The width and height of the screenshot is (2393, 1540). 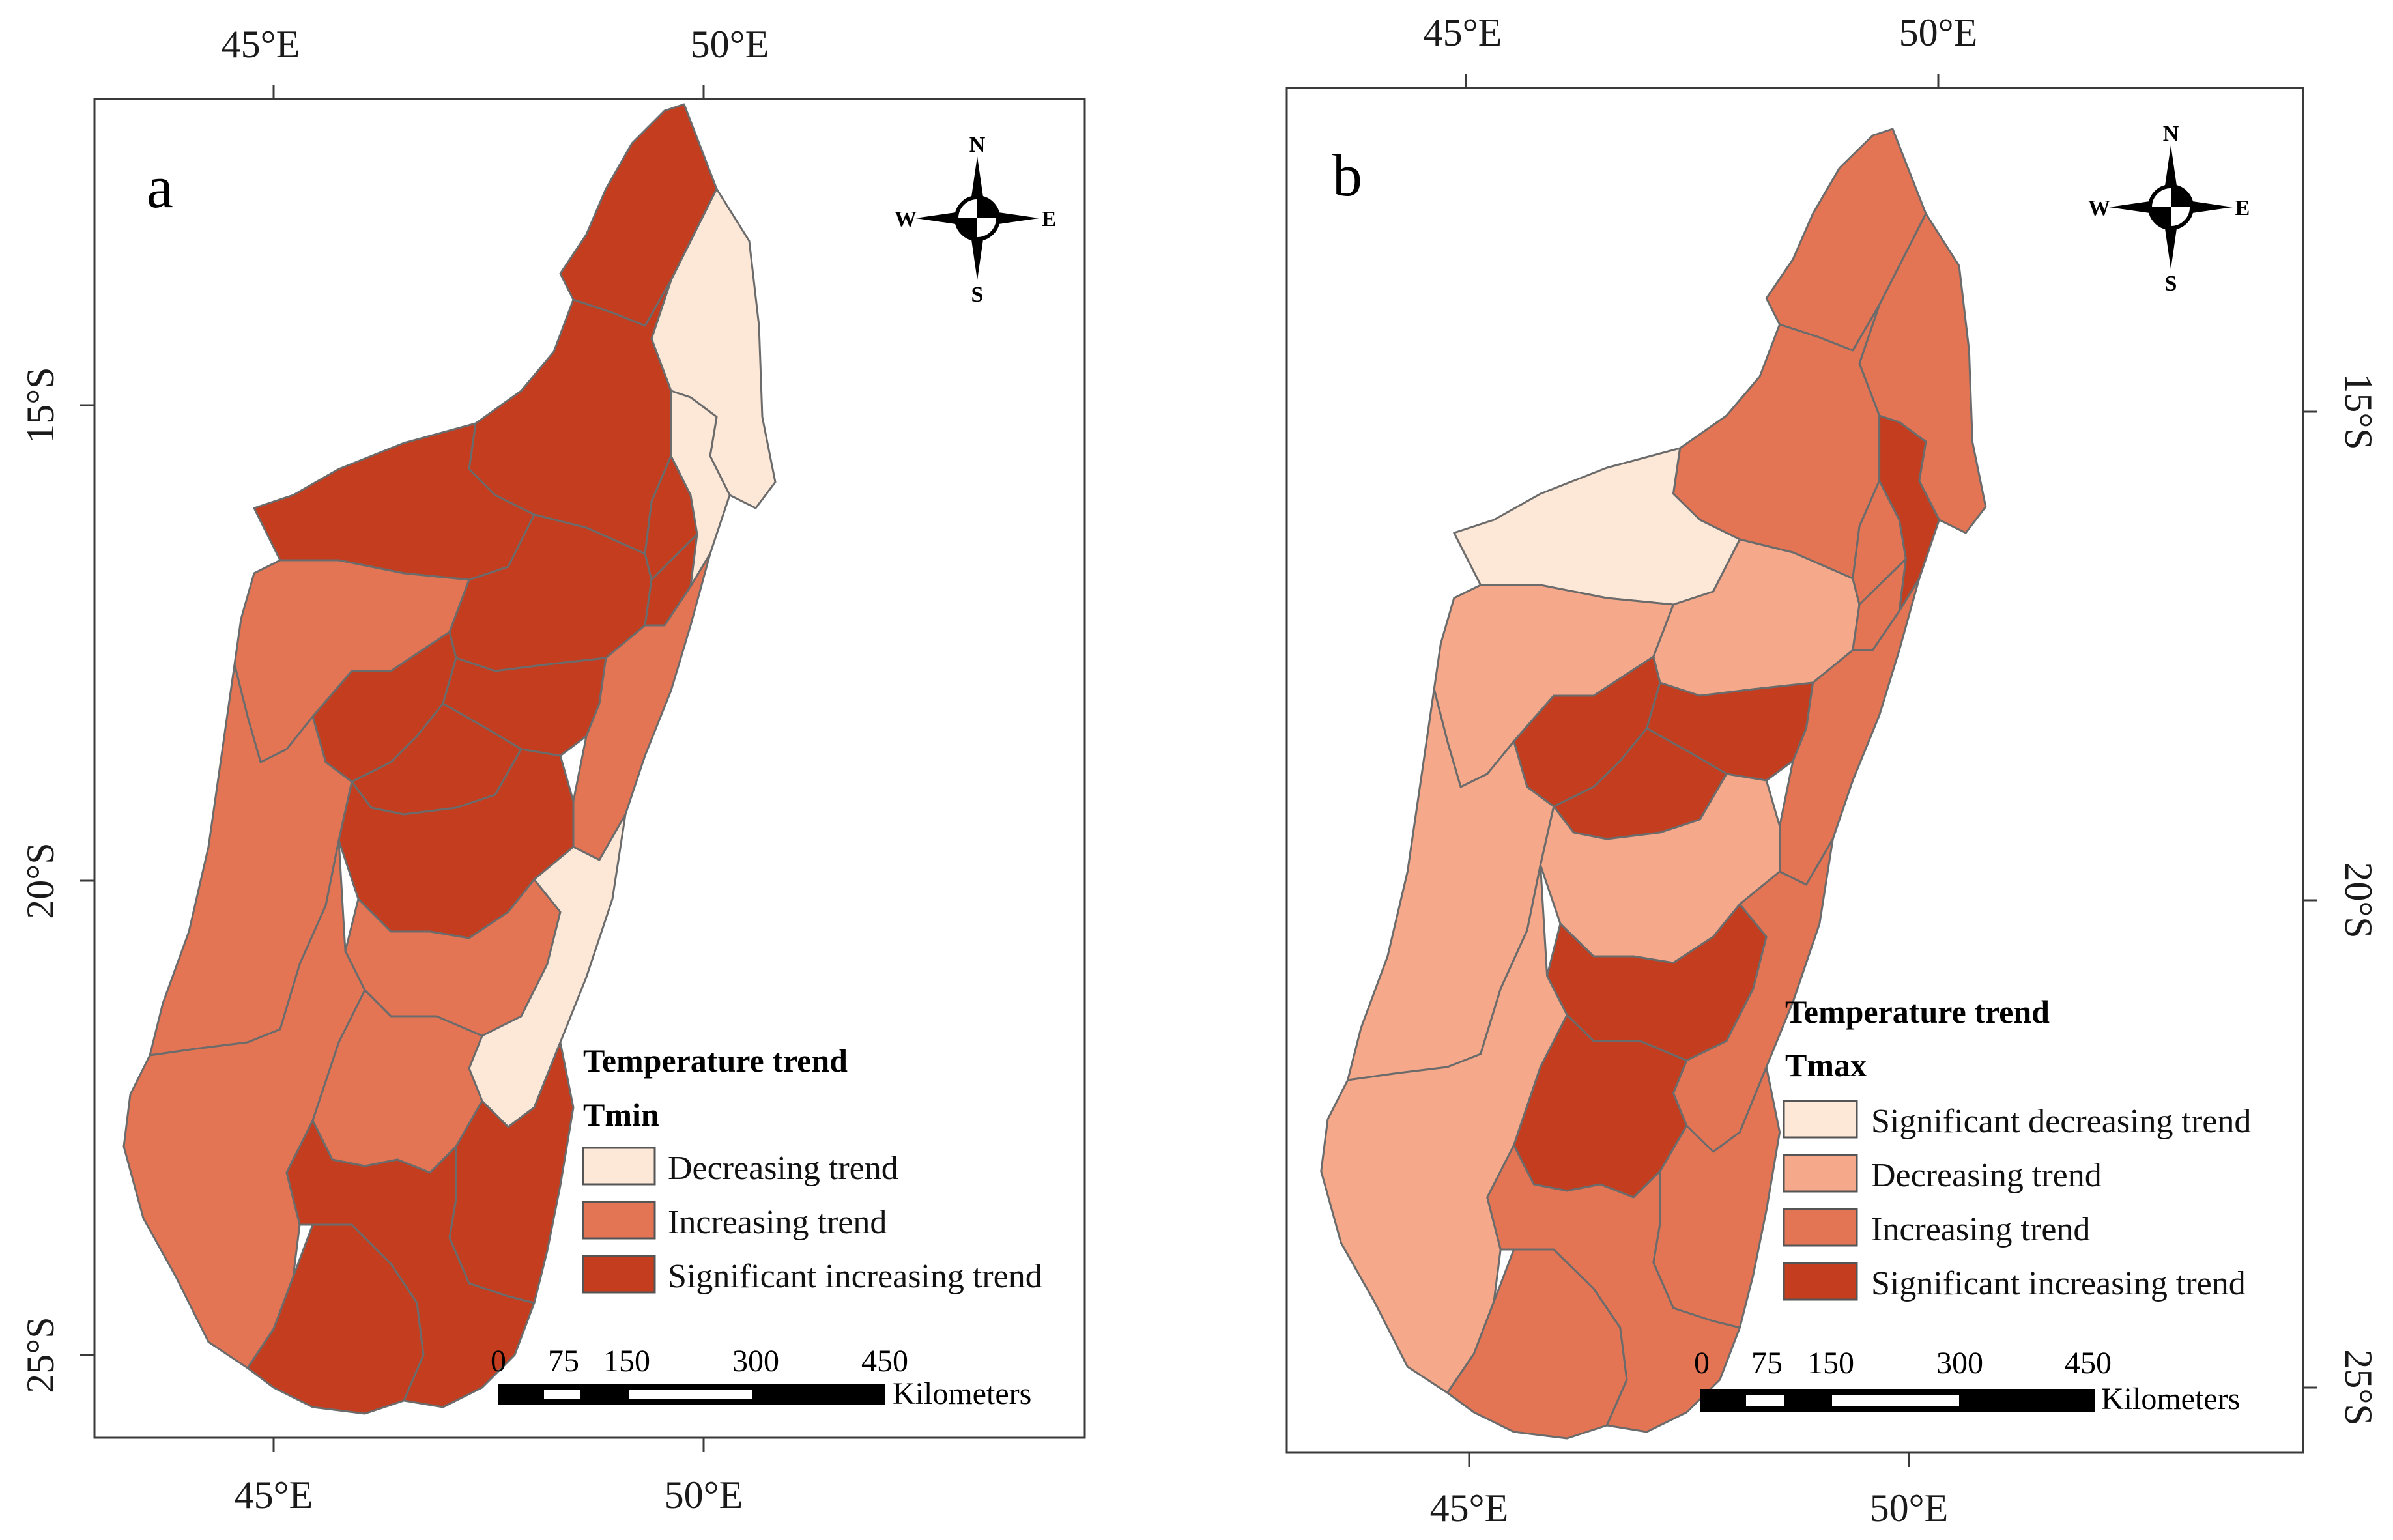 I want to click on legend-variable: Tmax, so click(x=1826, y=1065).